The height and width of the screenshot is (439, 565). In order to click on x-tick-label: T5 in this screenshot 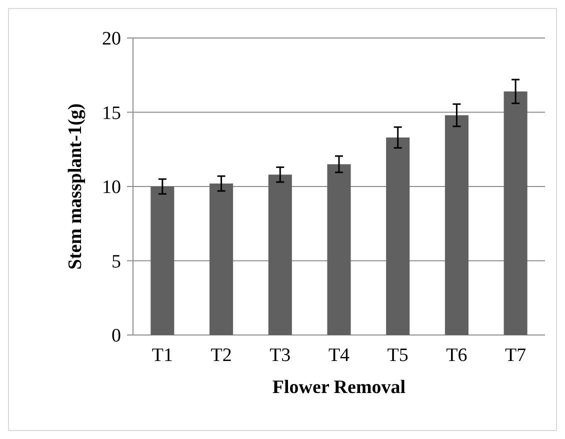, I will do `click(397, 355)`.